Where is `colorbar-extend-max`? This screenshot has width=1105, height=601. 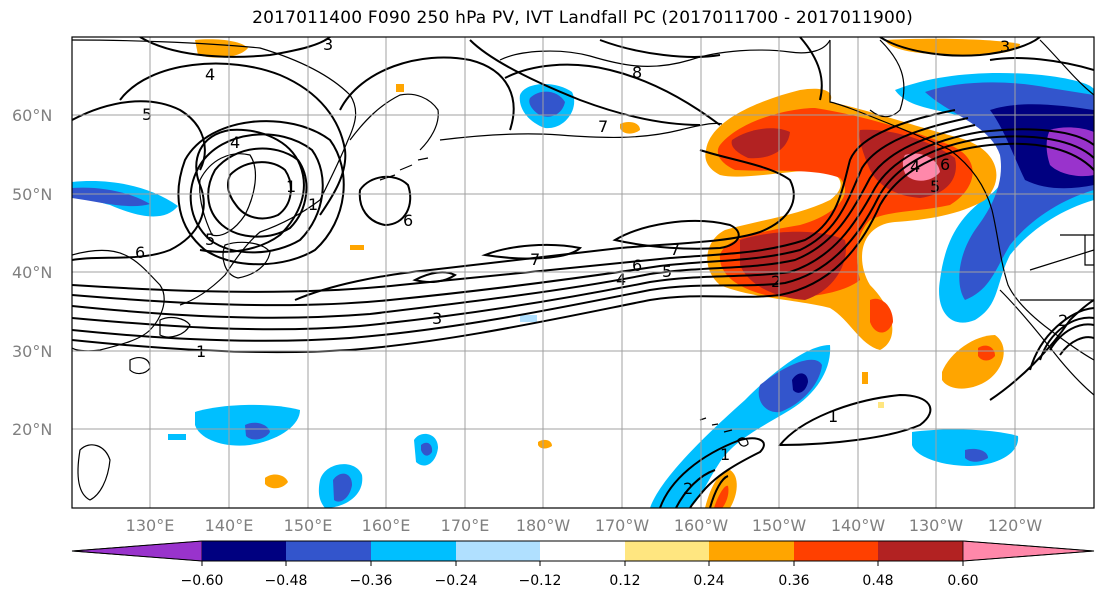
colorbar-extend-max is located at coordinates (1028, 551).